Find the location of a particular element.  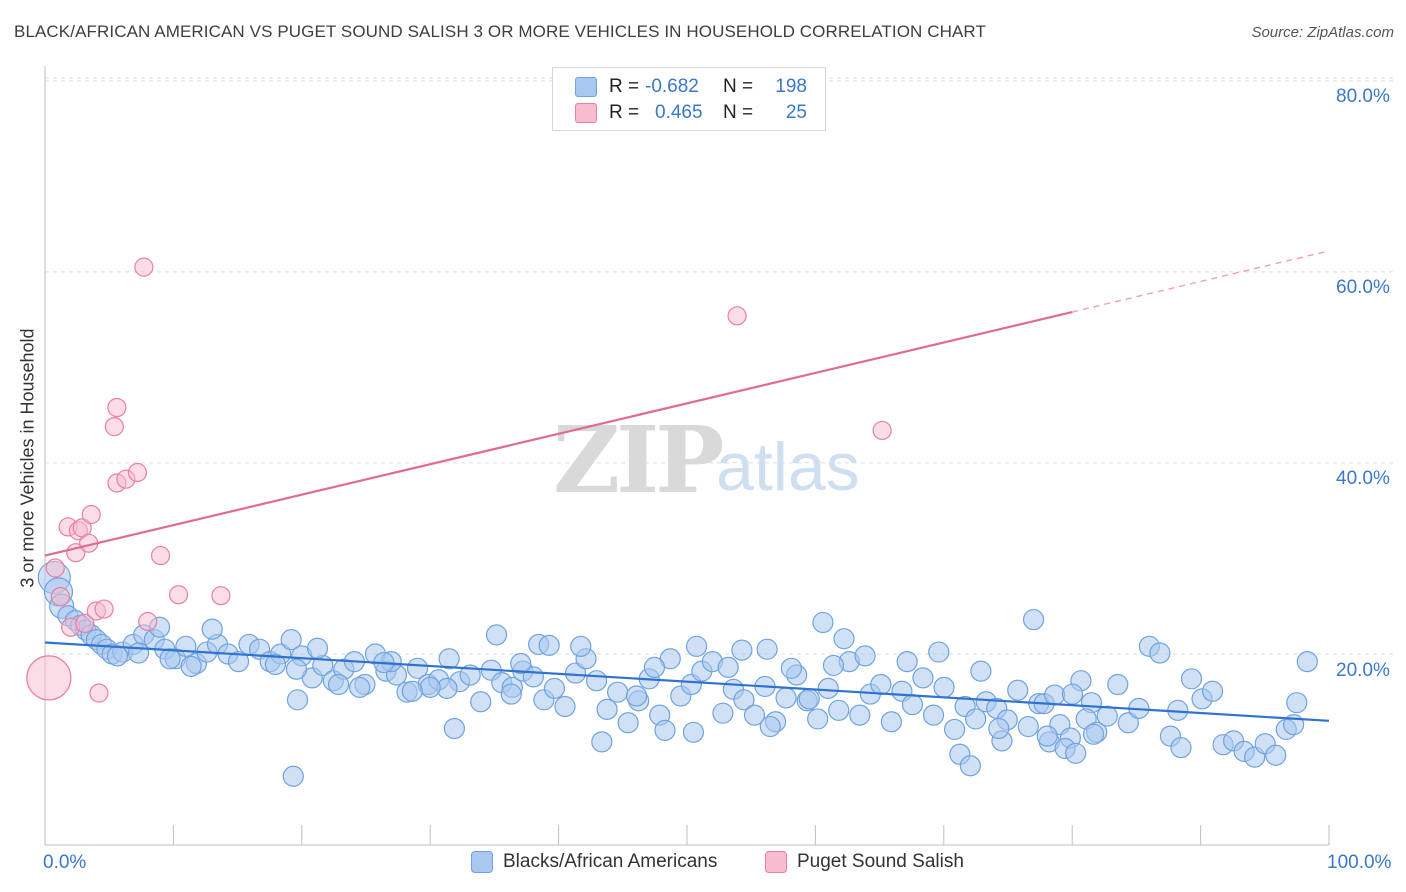

bottom-legend-swatch-blue is located at coordinates (482, 862).